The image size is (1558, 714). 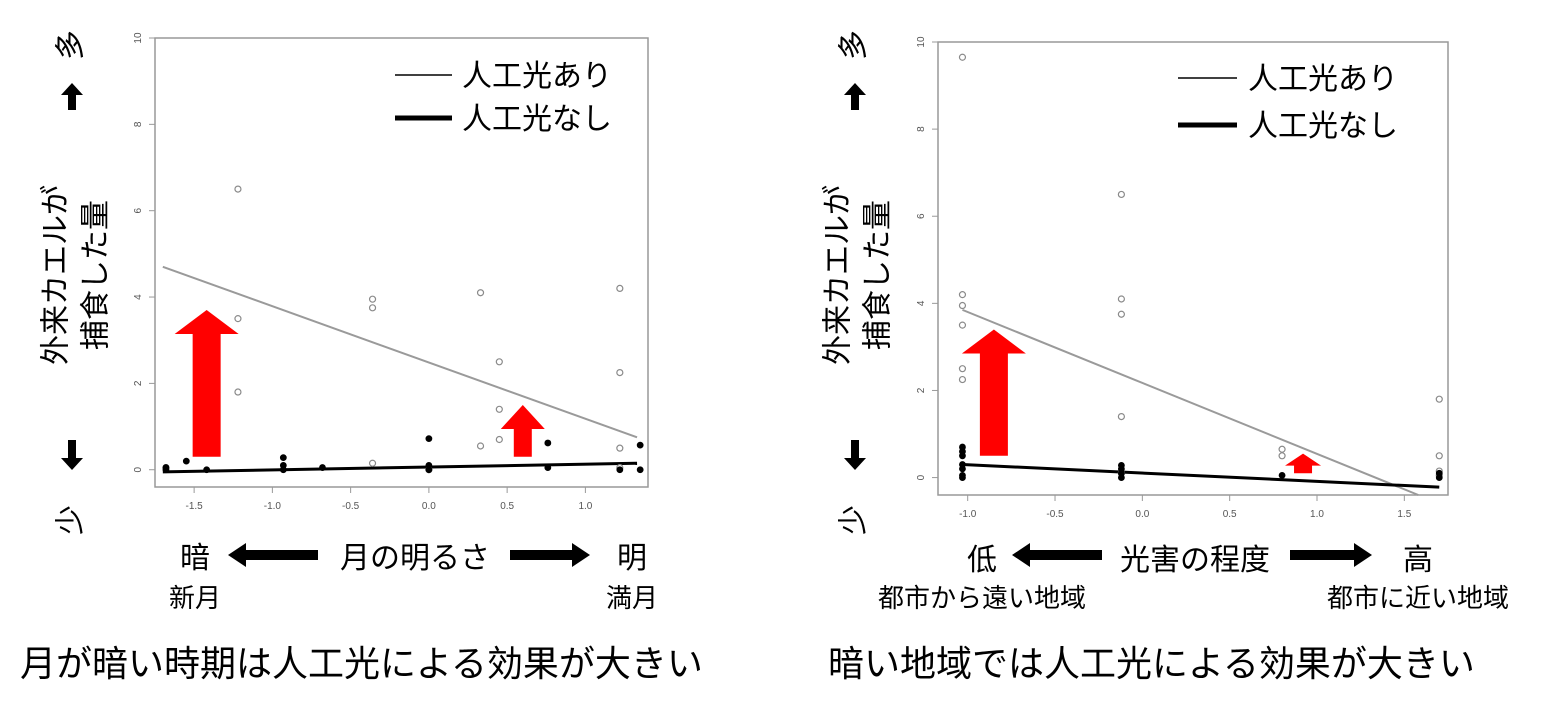 What do you see at coordinates (982, 599) in the screenshot?
I see `x-left-sublabel: 都市から遠い地域` at bounding box center [982, 599].